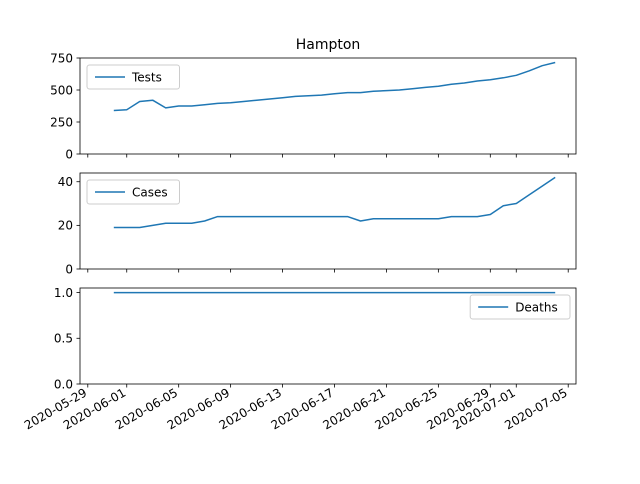  What do you see at coordinates (63, 384) in the screenshot?
I see `deaths-ytick-label: 0.0` at bounding box center [63, 384].